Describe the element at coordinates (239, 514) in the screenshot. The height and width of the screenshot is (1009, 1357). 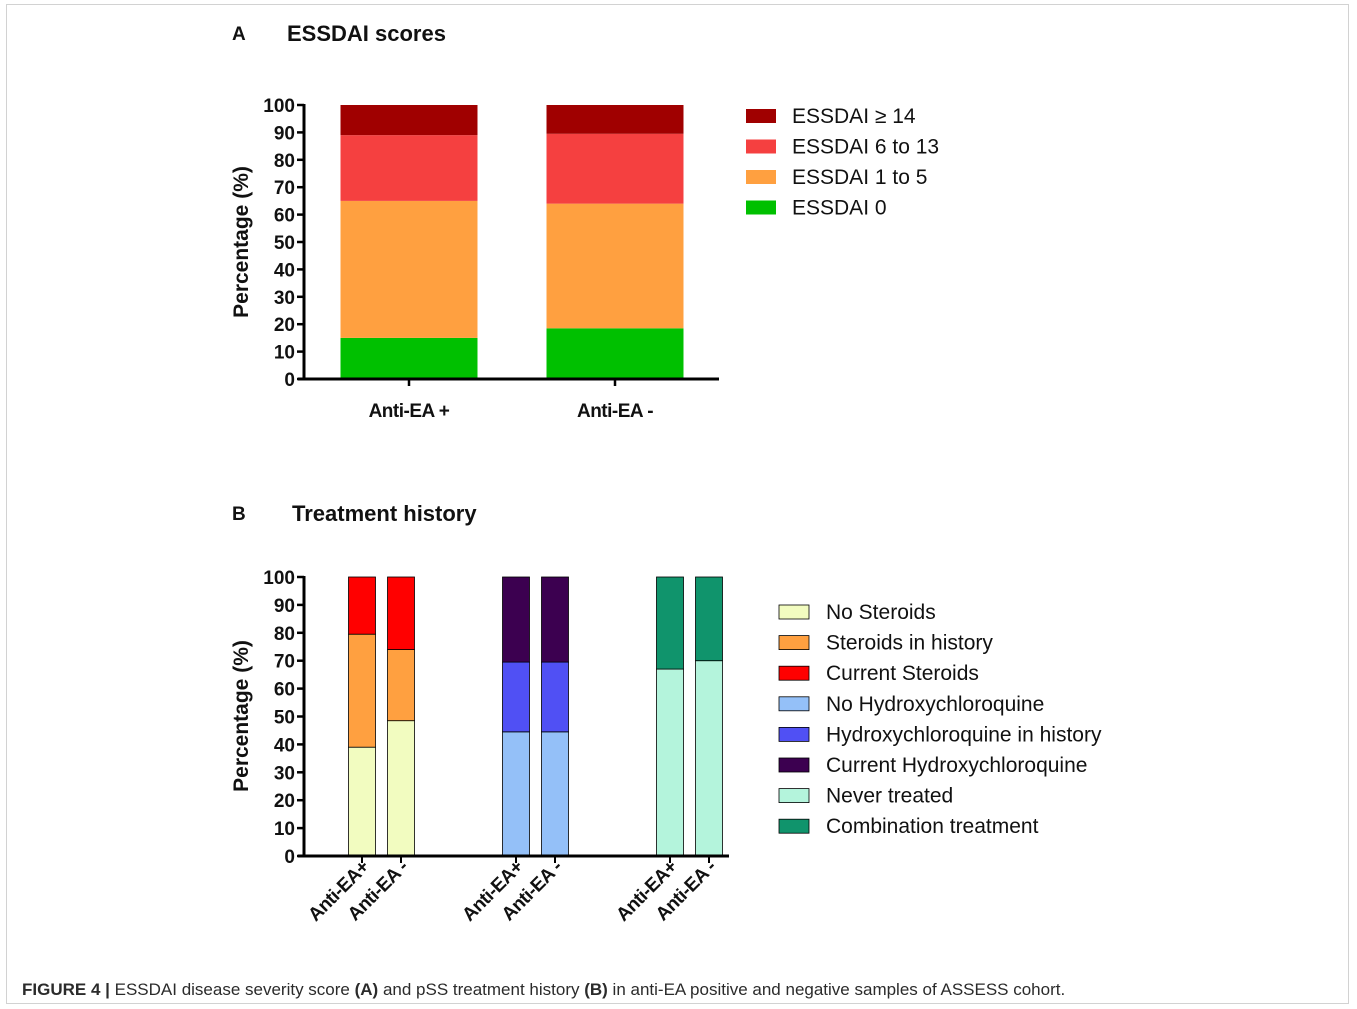
I see `chart2-panel-letter: B` at that location.